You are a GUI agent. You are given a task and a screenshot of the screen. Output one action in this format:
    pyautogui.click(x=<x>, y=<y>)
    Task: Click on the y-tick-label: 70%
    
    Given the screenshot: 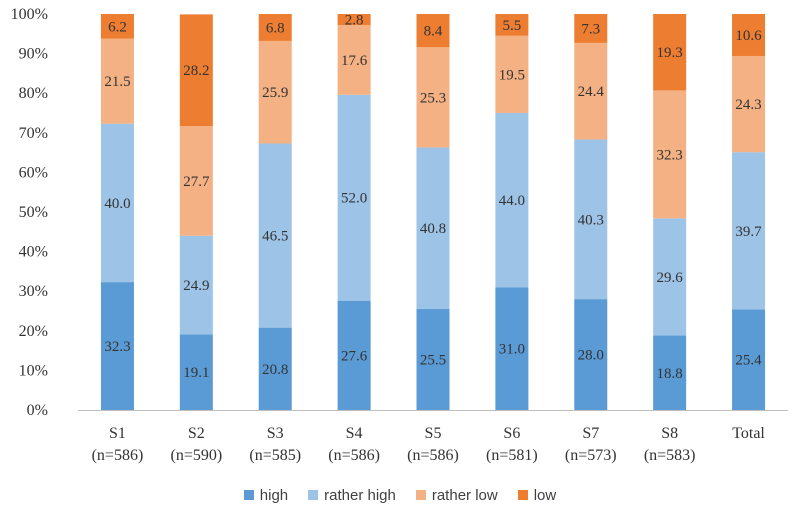 What is the action you would take?
    pyautogui.click(x=33, y=133)
    